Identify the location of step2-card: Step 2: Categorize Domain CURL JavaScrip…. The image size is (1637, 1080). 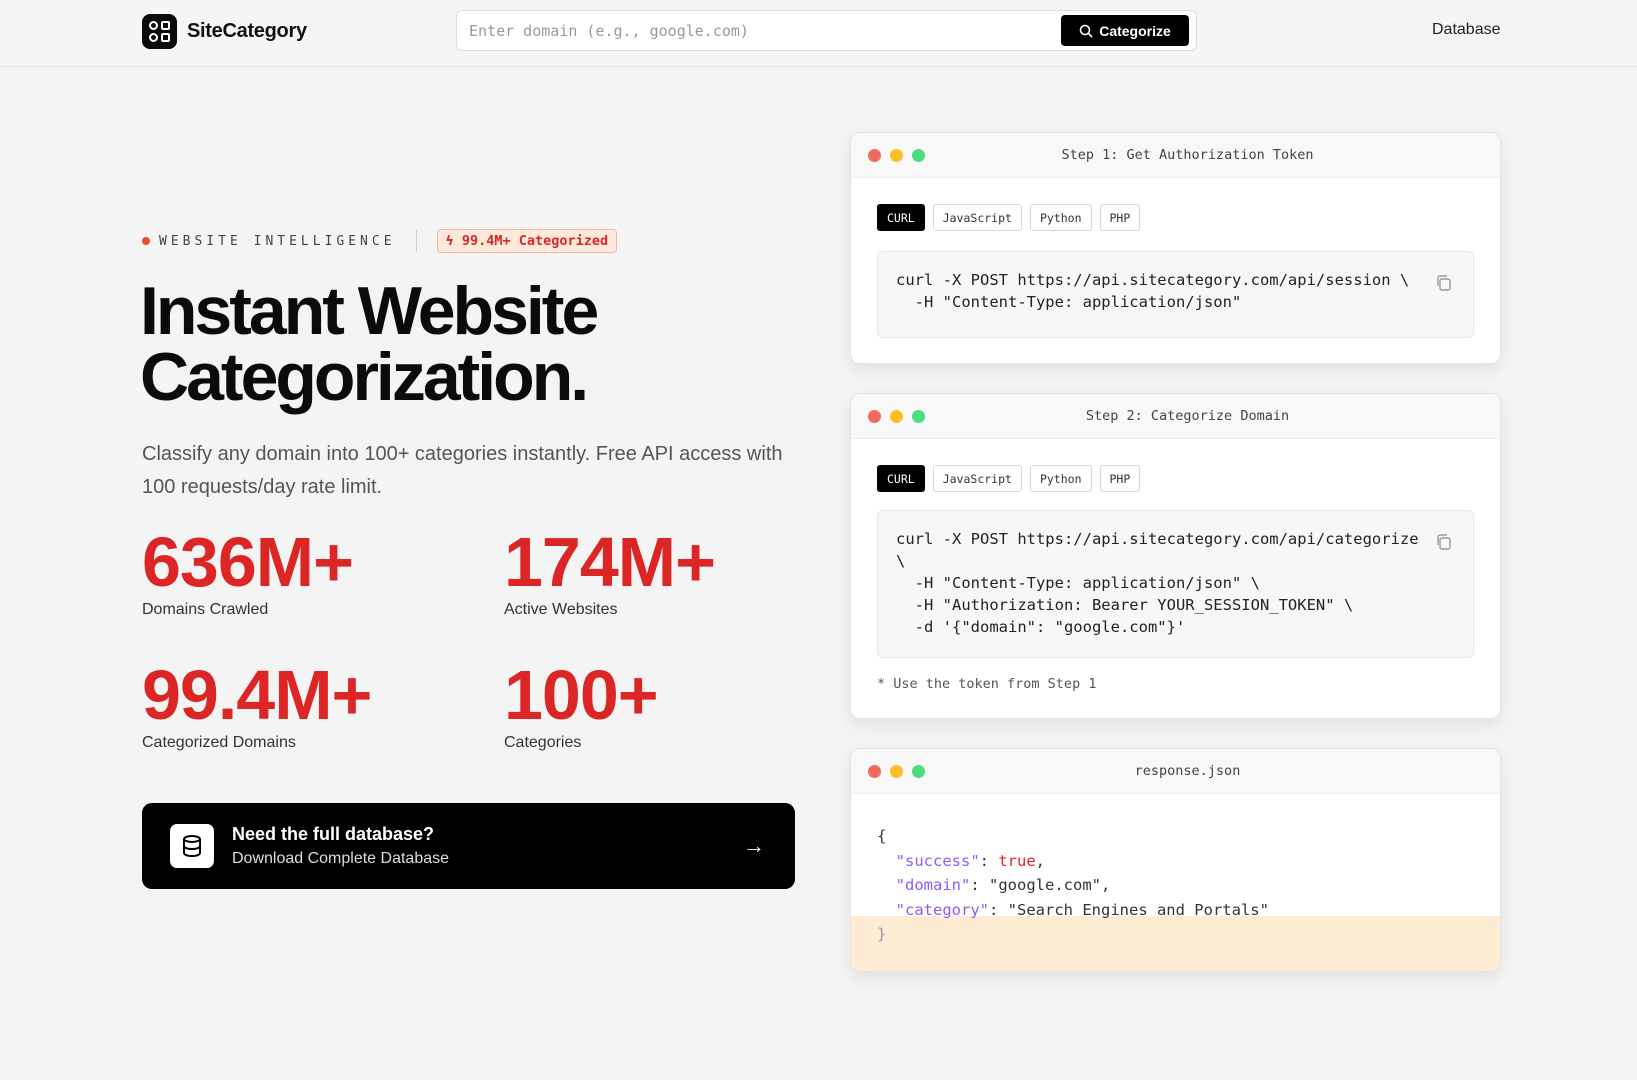
(1175, 556).